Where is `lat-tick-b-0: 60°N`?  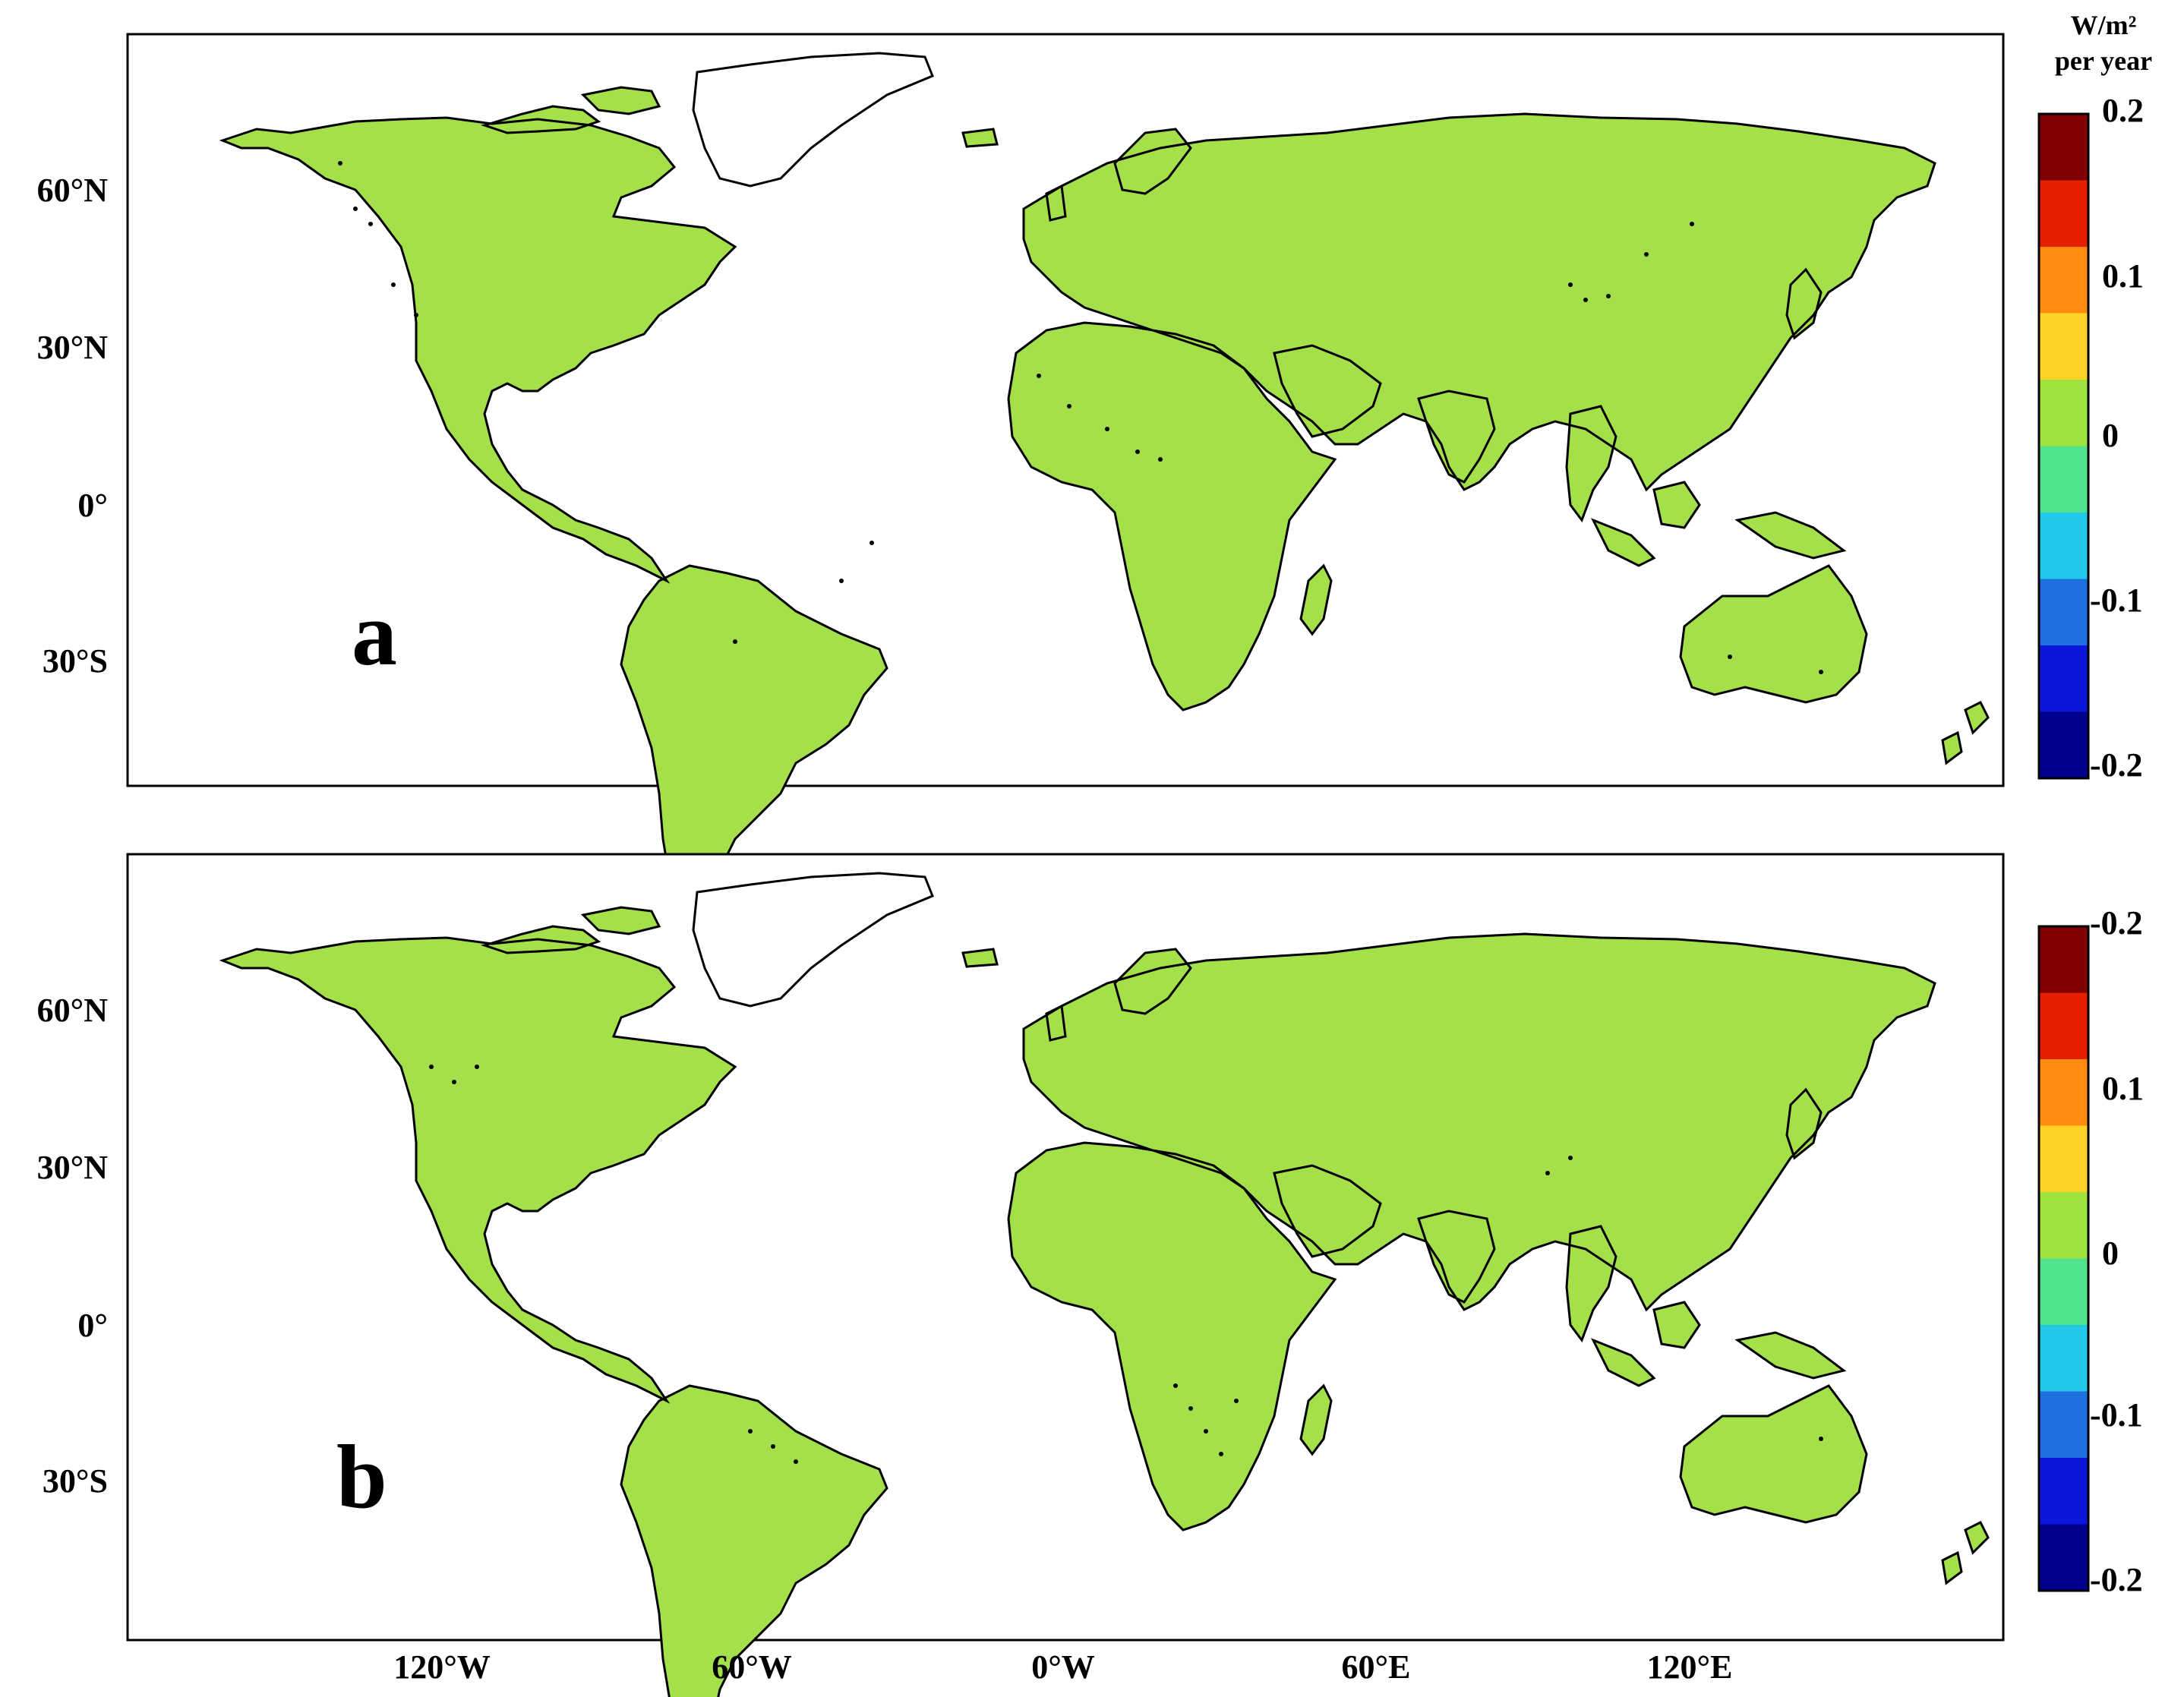
lat-tick-b-0: 60°N is located at coordinates (73, 1010).